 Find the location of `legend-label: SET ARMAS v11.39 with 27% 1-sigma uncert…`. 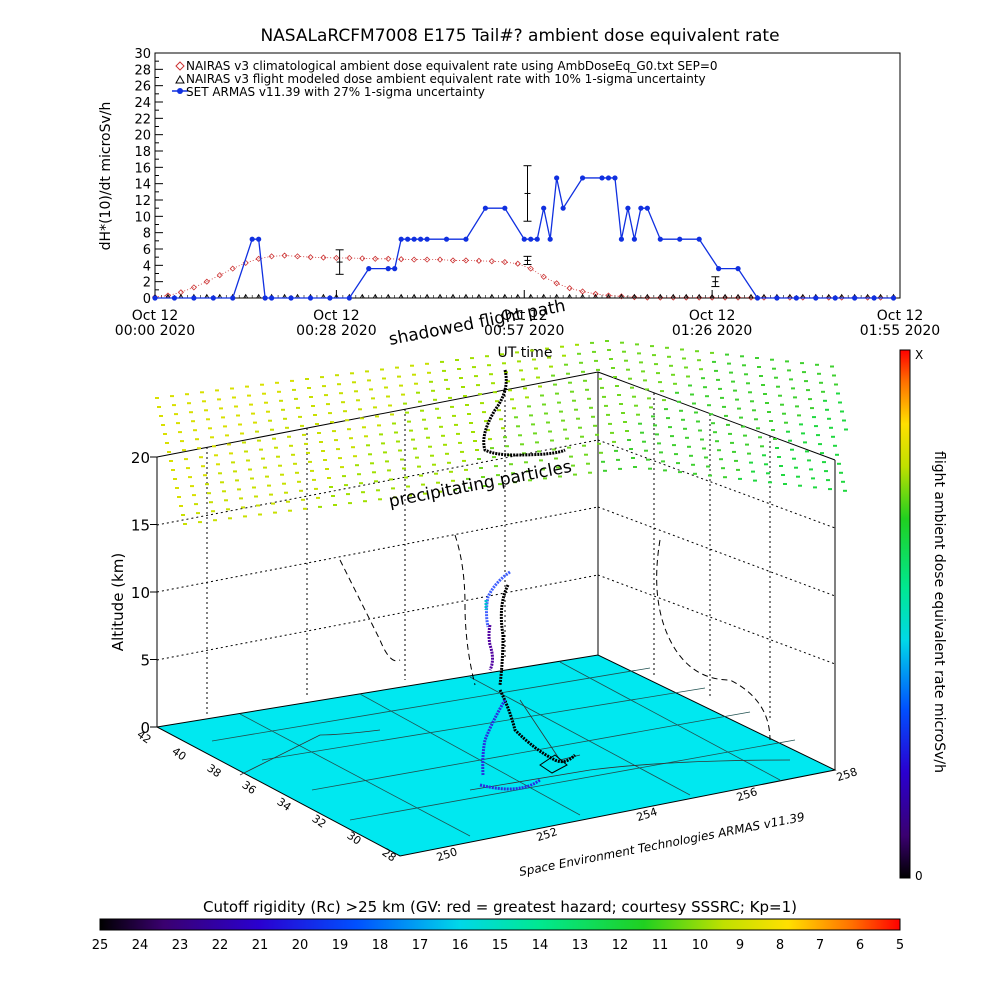

legend-label: SET ARMAS v11.39 with 27% 1-sigma uncert… is located at coordinates (335, 92).